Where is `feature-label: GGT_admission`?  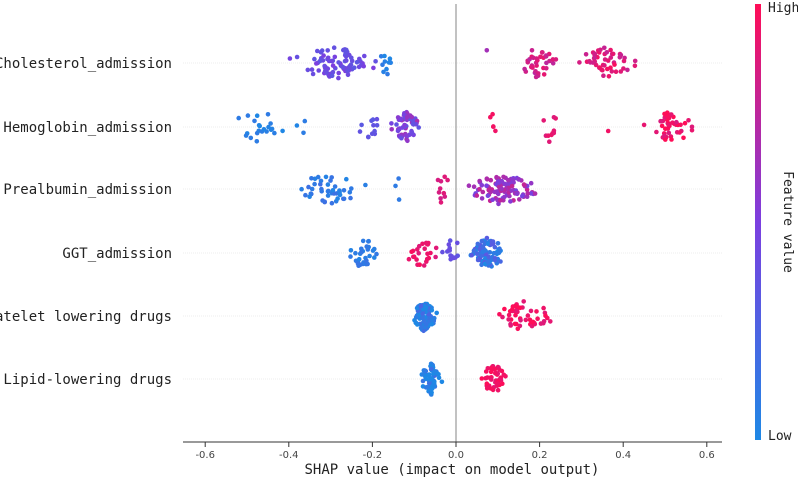 feature-label: GGT_admission is located at coordinates (117, 254).